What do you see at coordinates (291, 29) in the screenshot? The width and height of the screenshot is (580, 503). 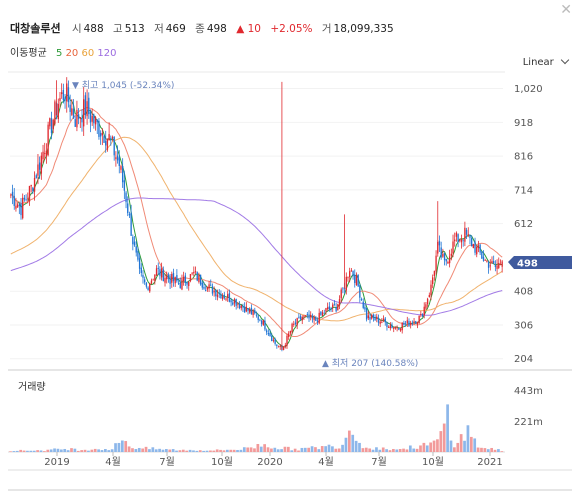 I see `change-percent: +2.05%` at bounding box center [291, 29].